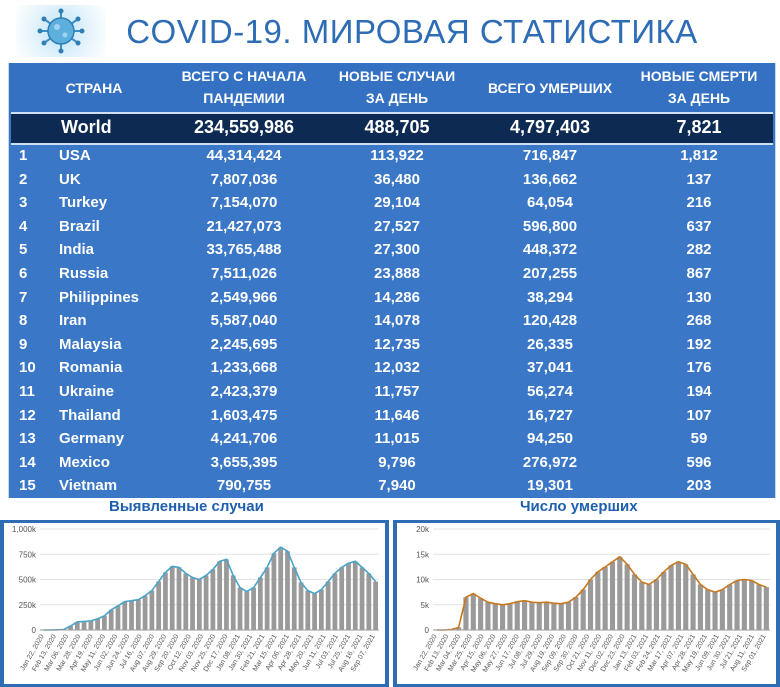 The image size is (780, 687). What do you see at coordinates (23, 226) in the screenshot?
I see `rank-cell: 4` at bounding box center [23, 226].